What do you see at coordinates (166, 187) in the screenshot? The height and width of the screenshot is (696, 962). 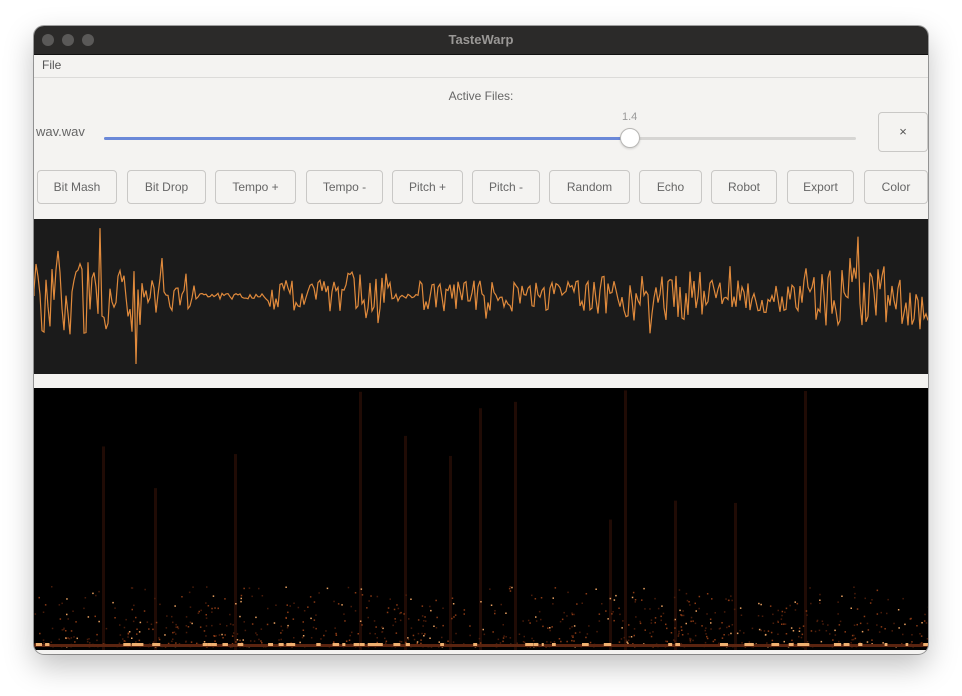 I see `bit-drop-button: Bit Drop` at bounding box center [166, 187].